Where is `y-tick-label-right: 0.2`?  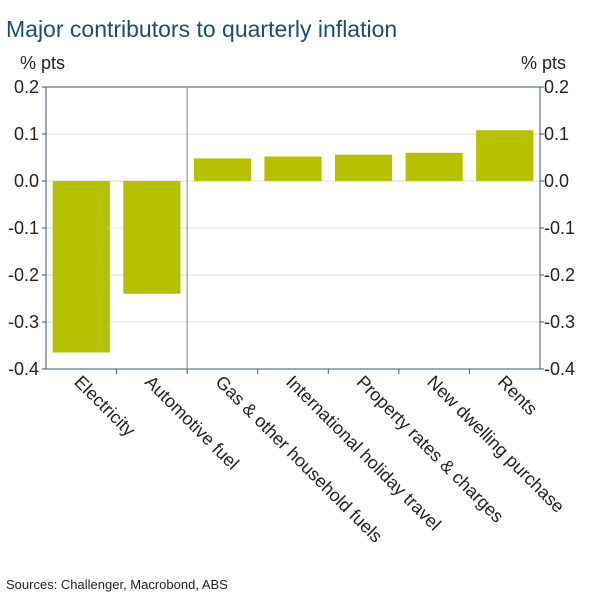 y-tick-label-right: 0.2 is located at coordinates (556, 87).